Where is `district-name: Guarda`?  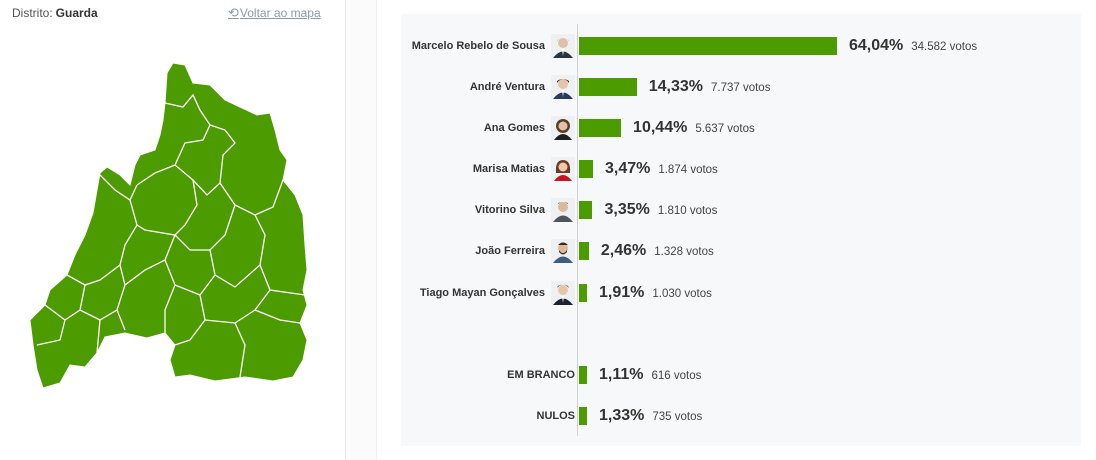
district-name: Guarda is located at coordinates (76, 13).